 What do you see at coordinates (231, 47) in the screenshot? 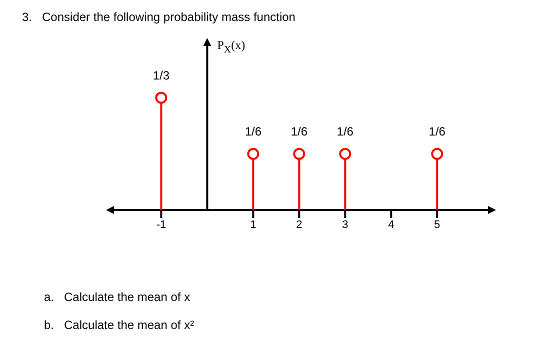
I see `y-axis-title: P$_{X}$(x)` at bounding box center [231, 47].